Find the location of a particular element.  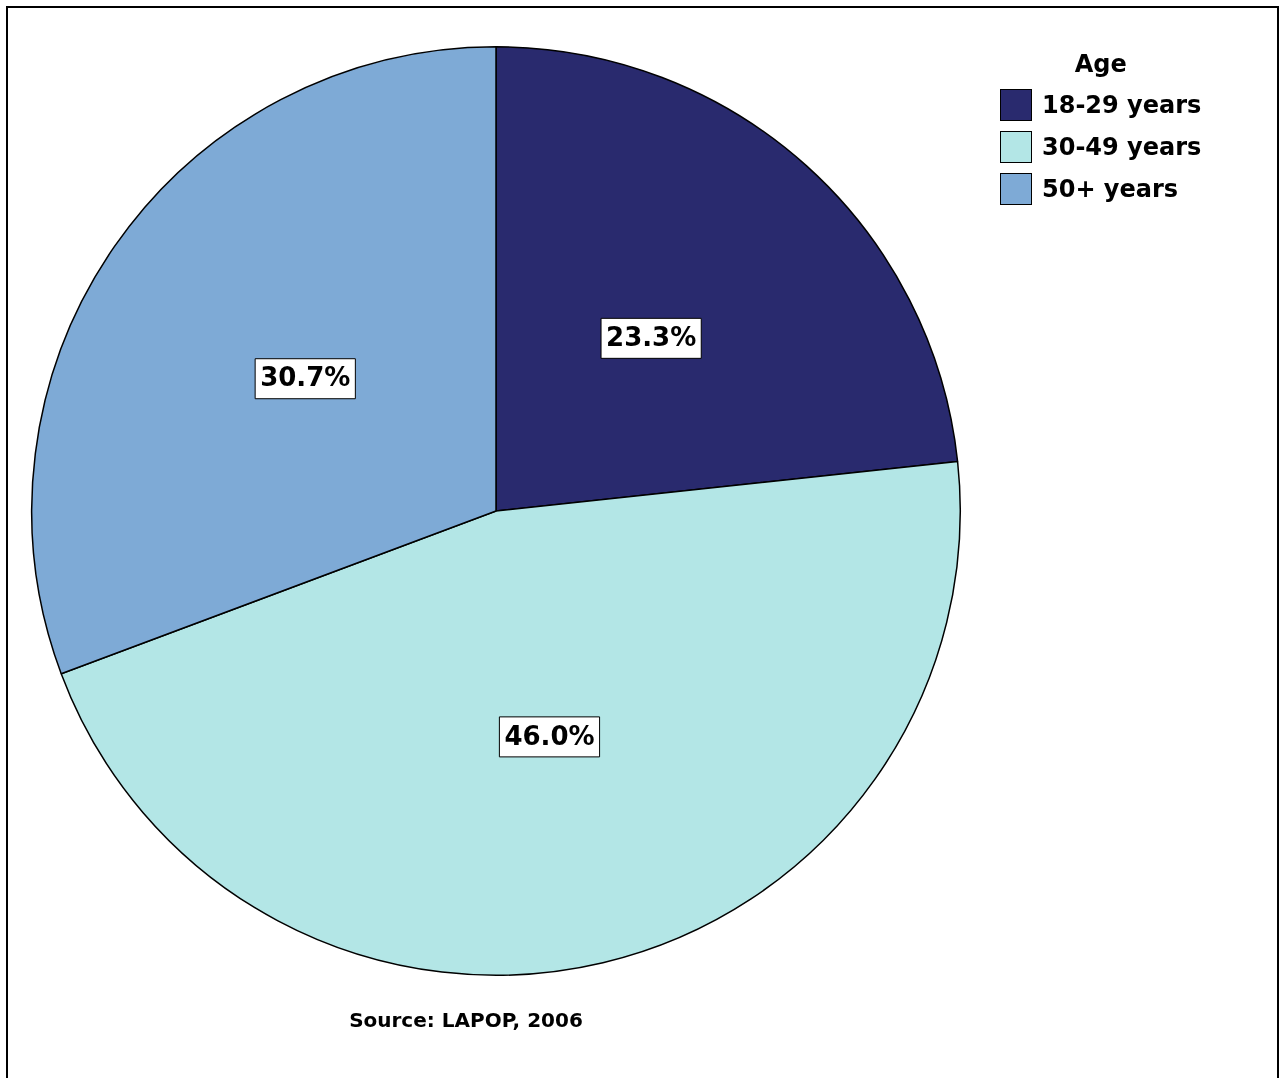

legend-label: 30-49 years is located at coordinates (1122, 147).